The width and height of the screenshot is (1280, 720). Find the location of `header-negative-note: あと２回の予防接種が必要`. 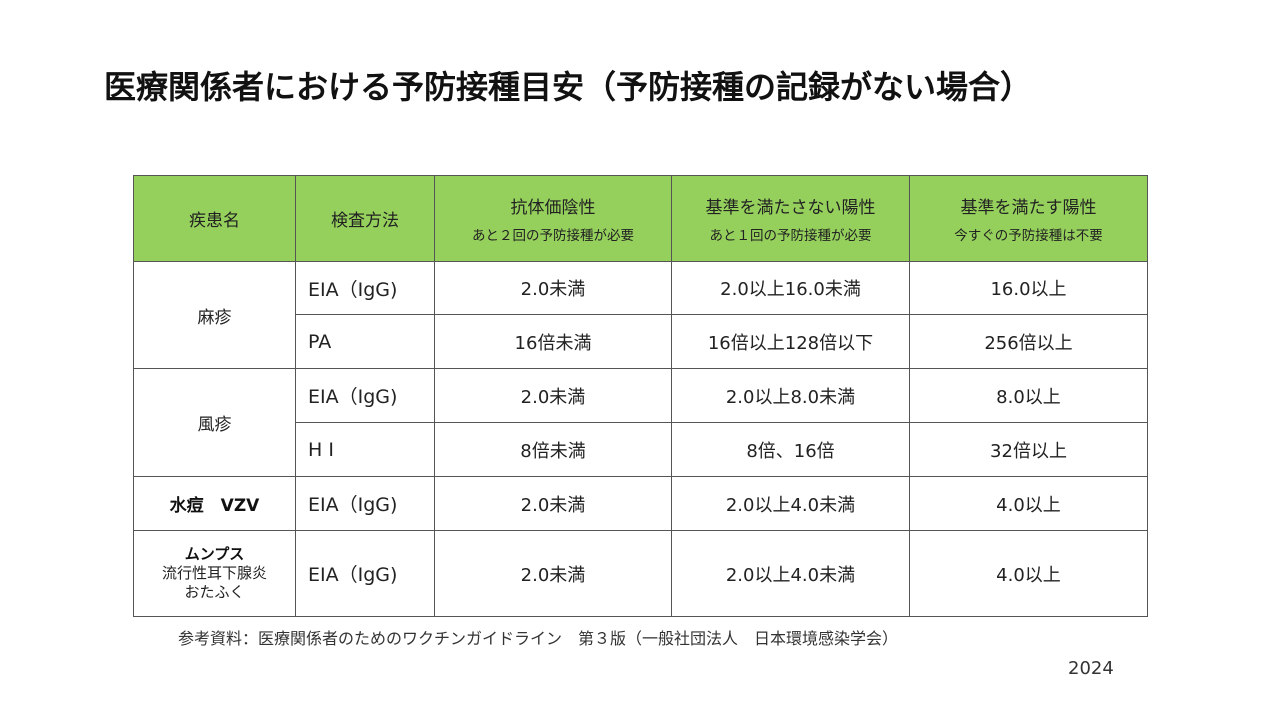

header-negative-note: あと２回の予防接種が必要 is located at coordinates (553, 236).